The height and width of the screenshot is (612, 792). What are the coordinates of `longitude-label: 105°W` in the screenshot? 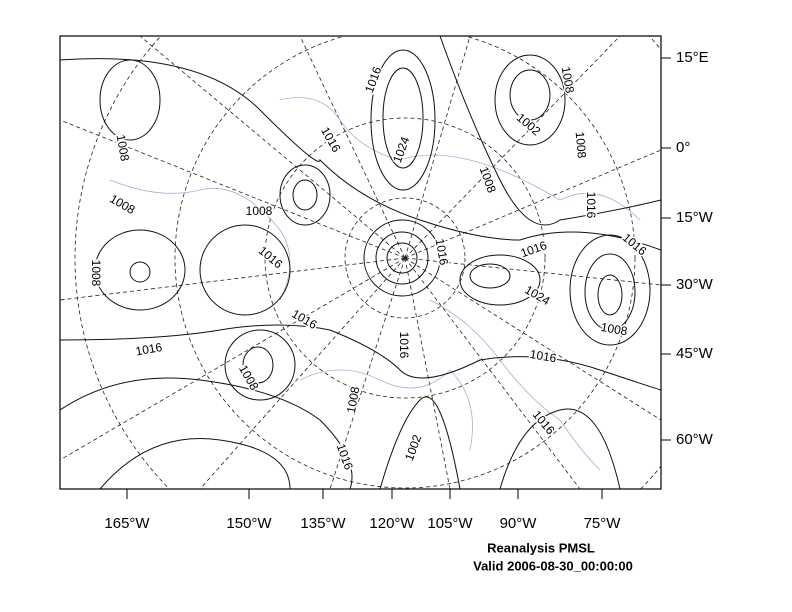 It's located at (450, 523).